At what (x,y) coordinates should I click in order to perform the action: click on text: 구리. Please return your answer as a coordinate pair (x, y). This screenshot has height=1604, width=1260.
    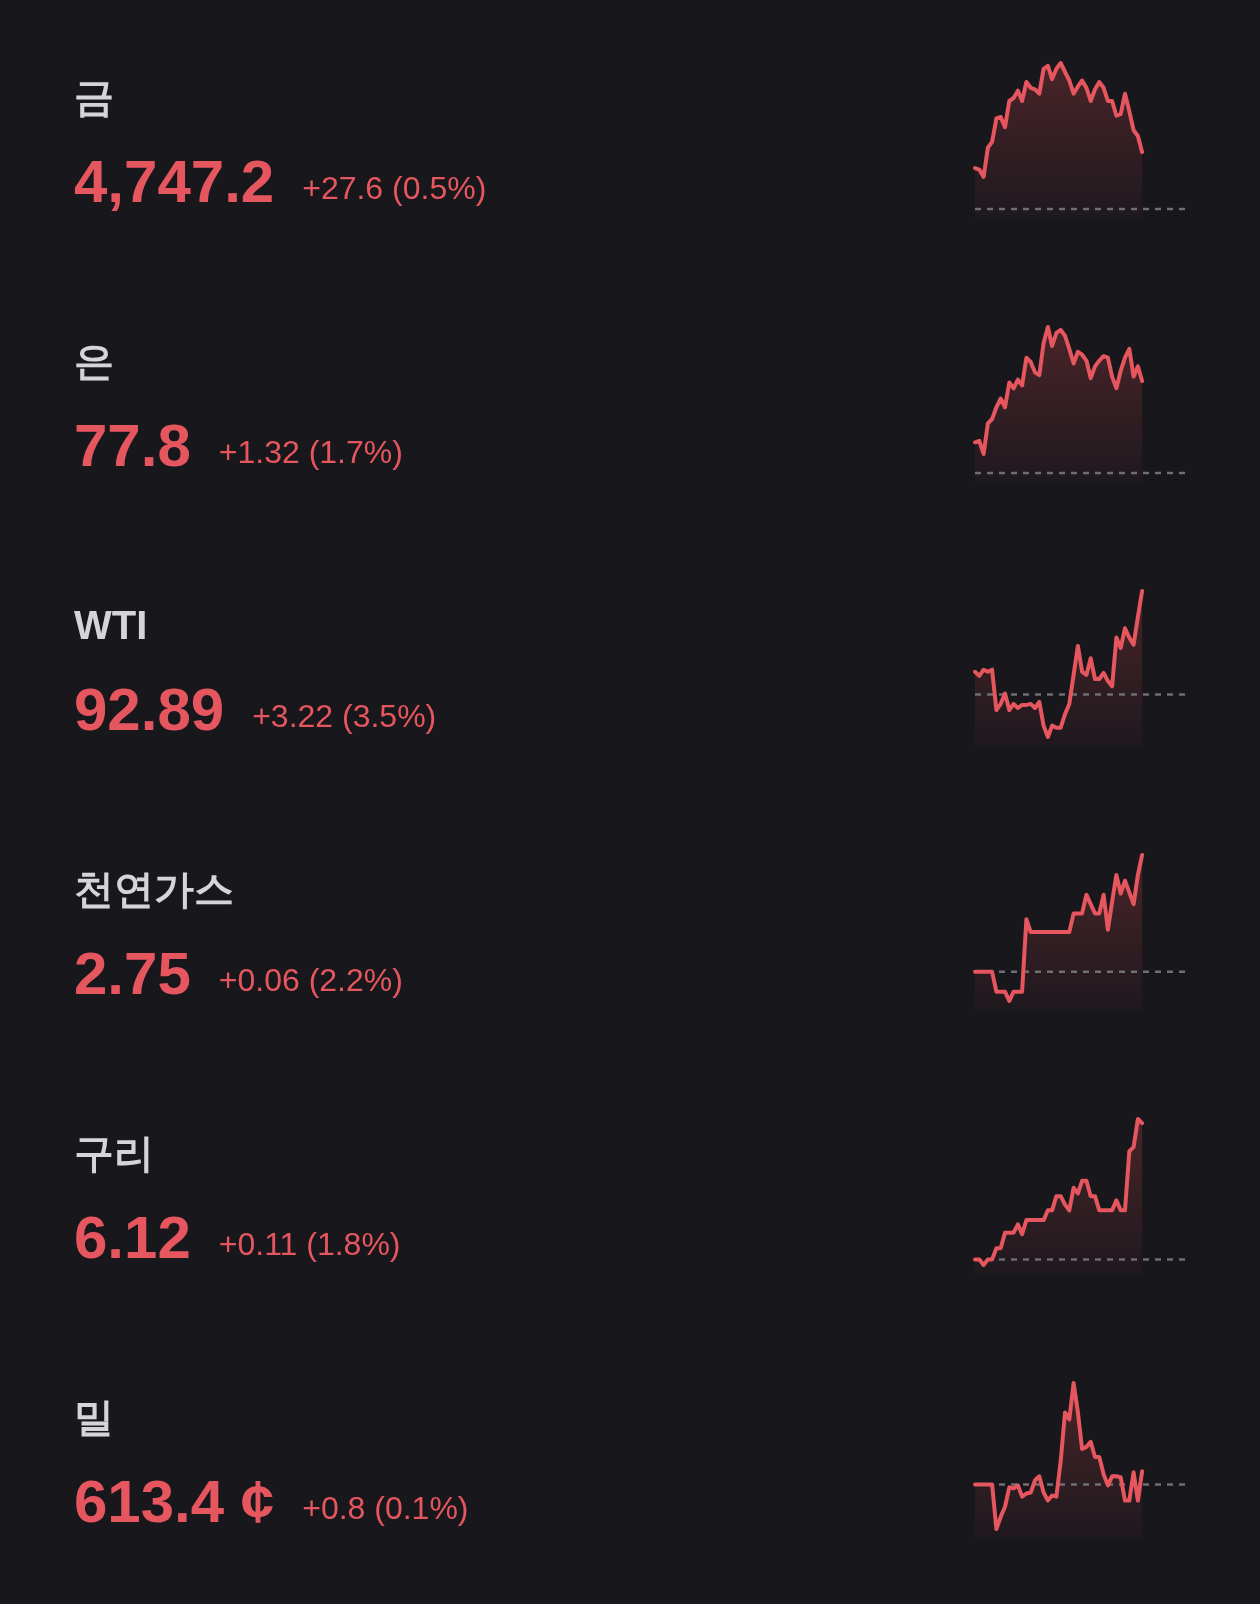
    Looking at the image, I should click on (114, 1153).